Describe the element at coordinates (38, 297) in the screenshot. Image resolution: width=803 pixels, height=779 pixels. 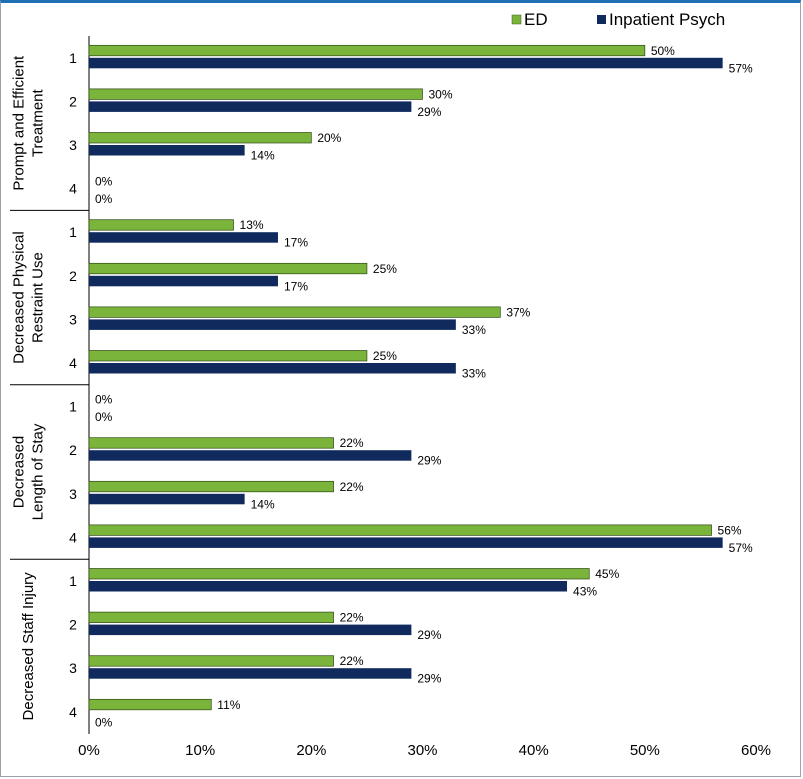
I see `group-label: Restraint Use` at that location.